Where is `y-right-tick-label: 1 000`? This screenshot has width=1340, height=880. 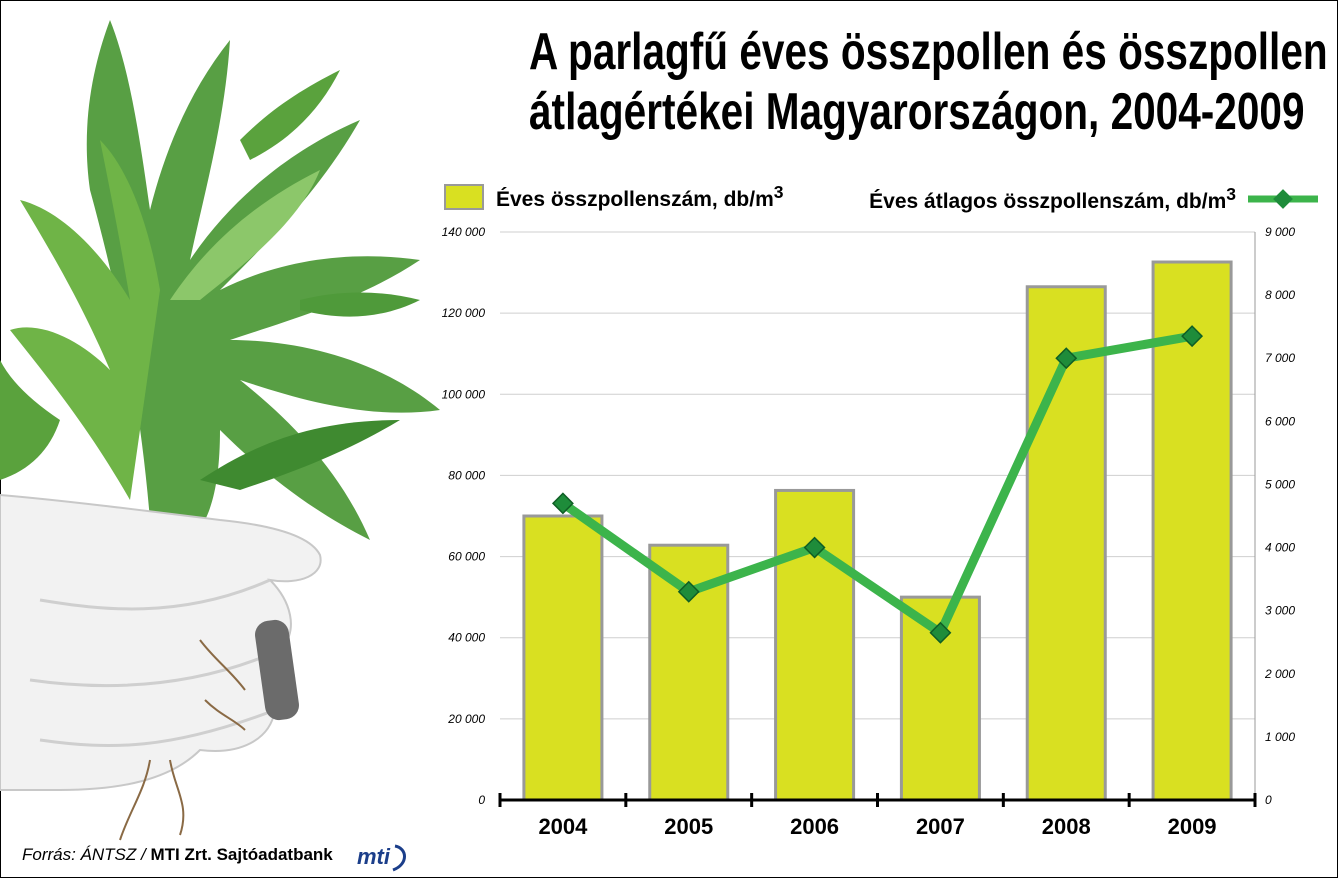
y-right-tick-label: 1 000 is located at coordinates (1280, 737).